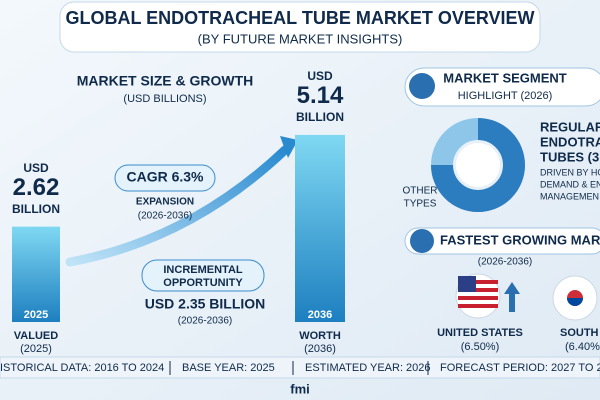 The height and width of the screenshot is (400, 600). Describe the element at coordinates (569, 196) in the screenshot. I see `driver-text: MANAGEMEN` at that location.